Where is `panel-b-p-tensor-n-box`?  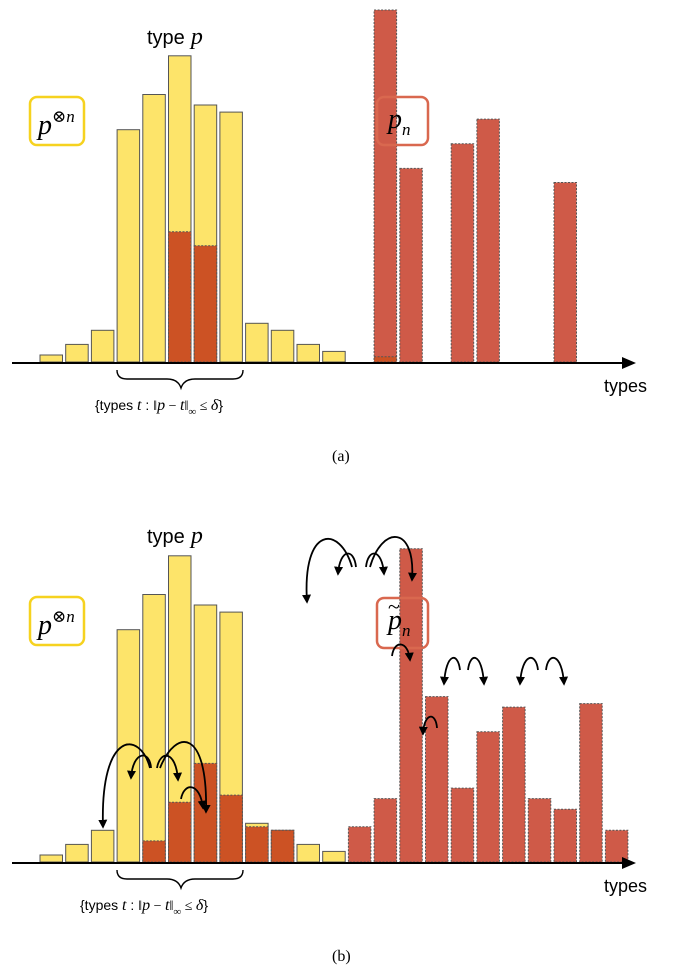 panel-b-p-tensor-n-box is located at coordinates (57, 621).